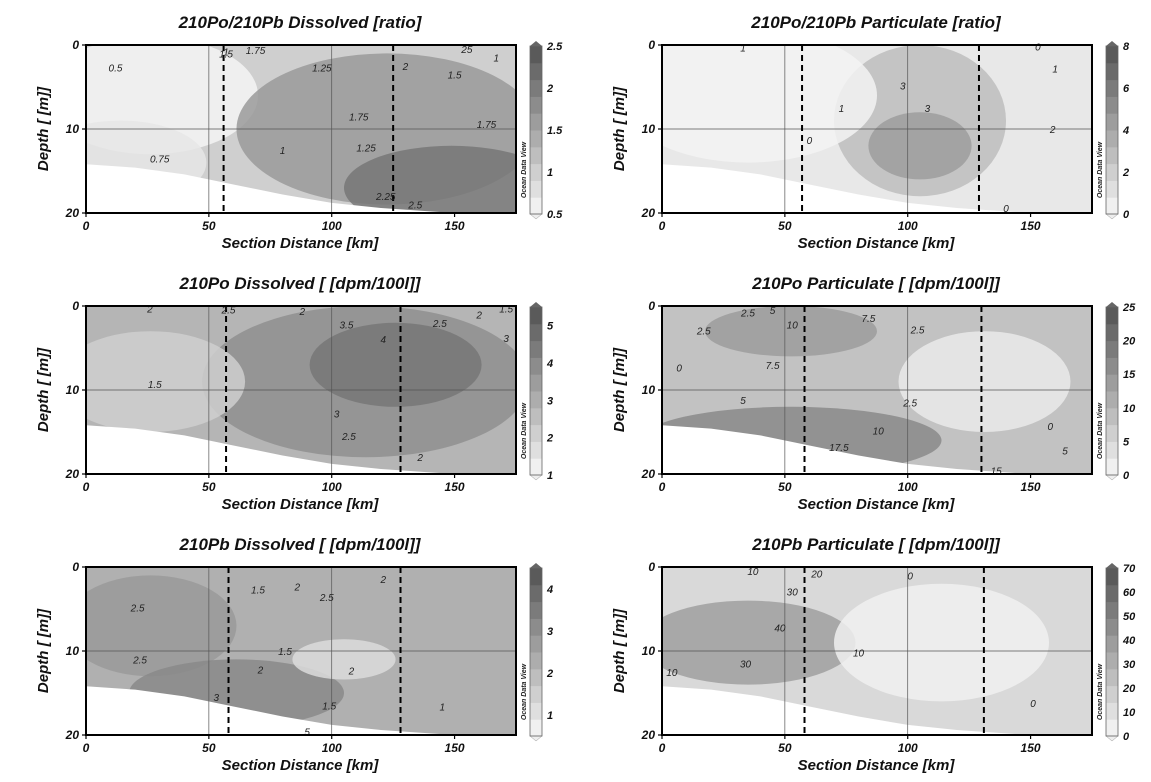 The width and height of the screenshot is (1151, 782). I want to click on colorbar-tick-label: 30, so click(1129, 665).